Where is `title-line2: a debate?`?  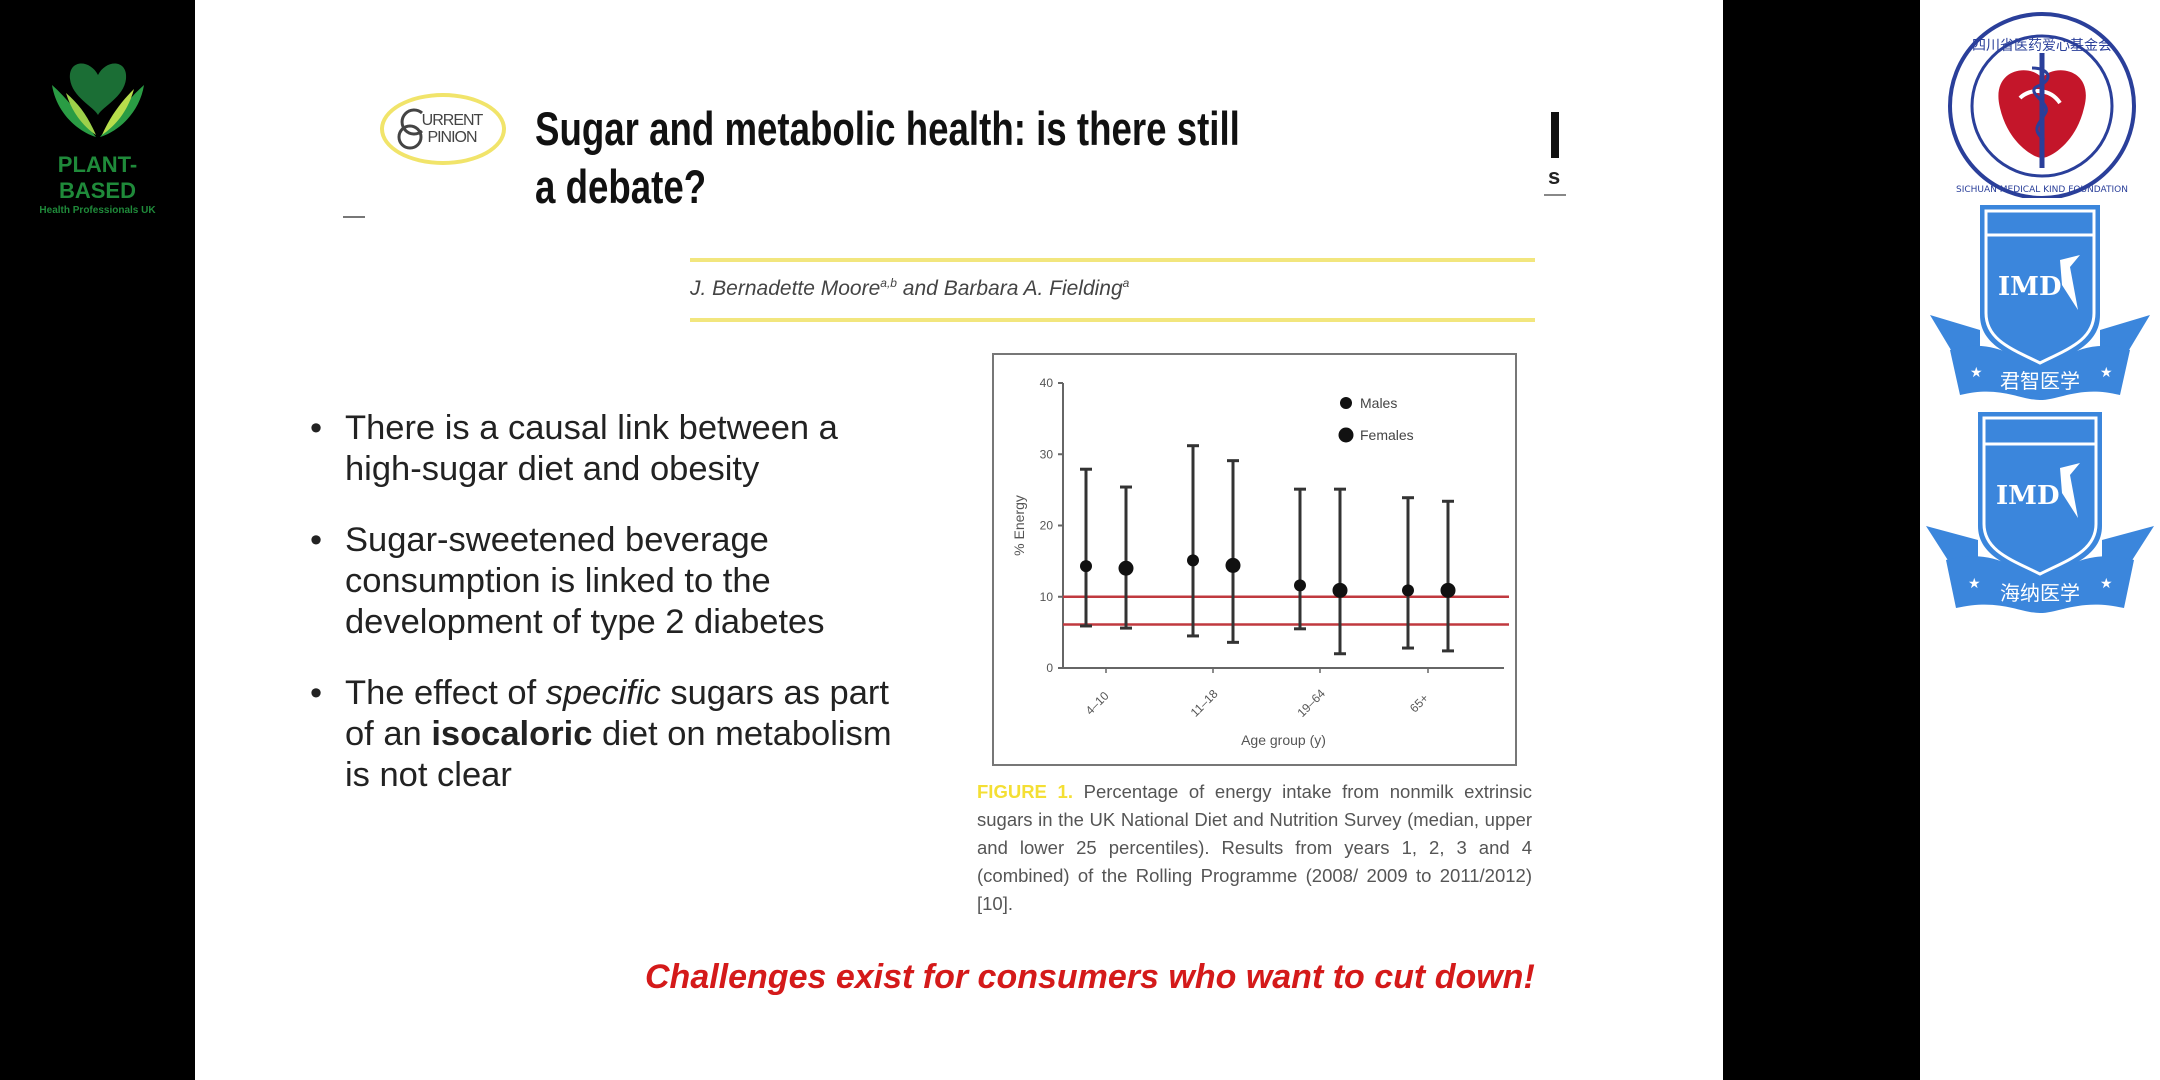
title-line2: a debate? is located at coordinates (621, 186).